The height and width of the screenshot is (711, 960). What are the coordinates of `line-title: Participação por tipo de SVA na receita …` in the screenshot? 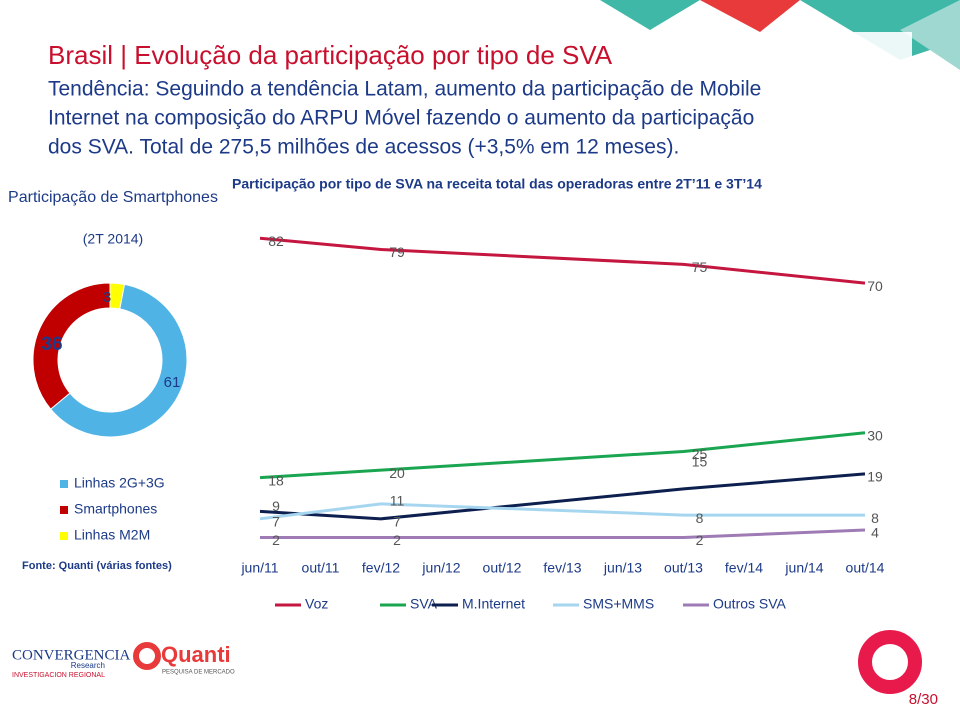 It's located at (497, 184).